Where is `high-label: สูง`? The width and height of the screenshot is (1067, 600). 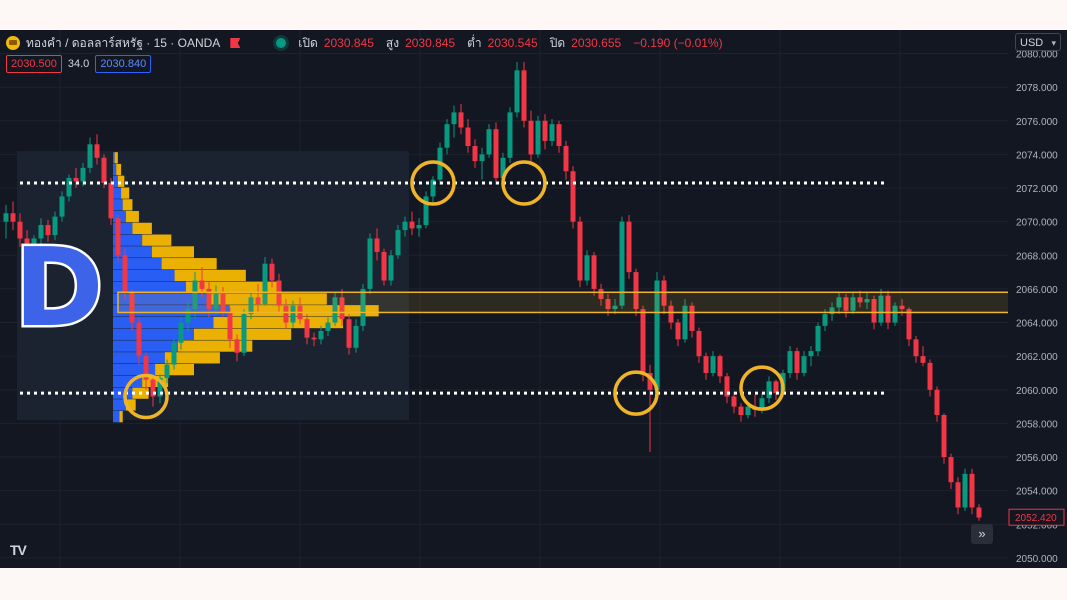 high-label: สูง is located at coordinates (392, 42).